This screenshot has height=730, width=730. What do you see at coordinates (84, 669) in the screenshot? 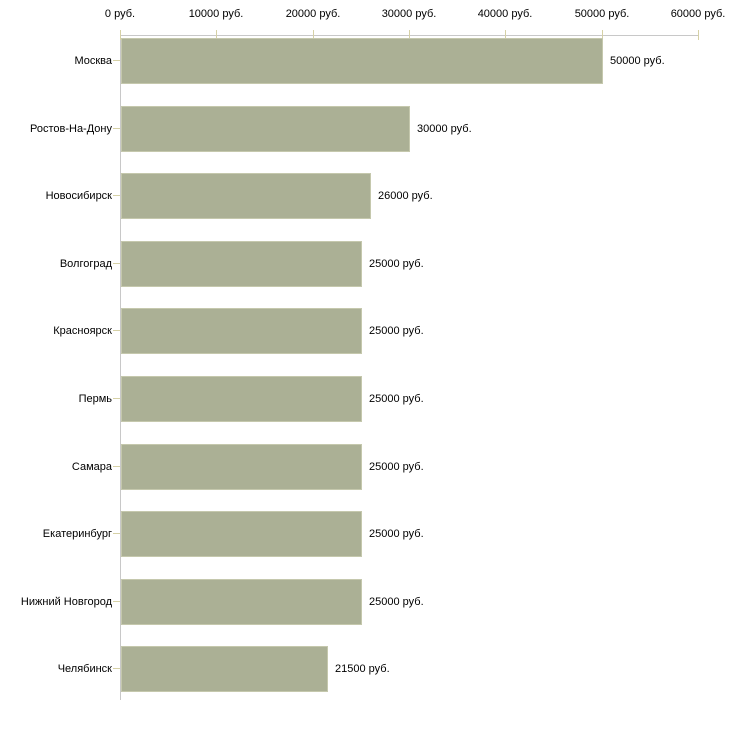
I see `category-label: Челябинск` at bounding box center [84, 669].